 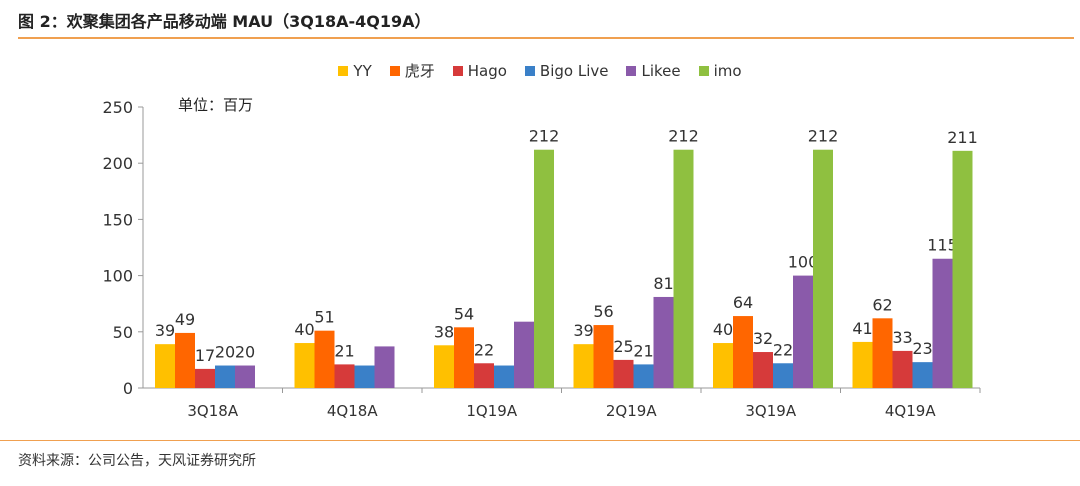 What do you see at coordinates (574, 70) in the screenshot?
I see `legend-label: Bigo Live` at bounding box center [574, 70].